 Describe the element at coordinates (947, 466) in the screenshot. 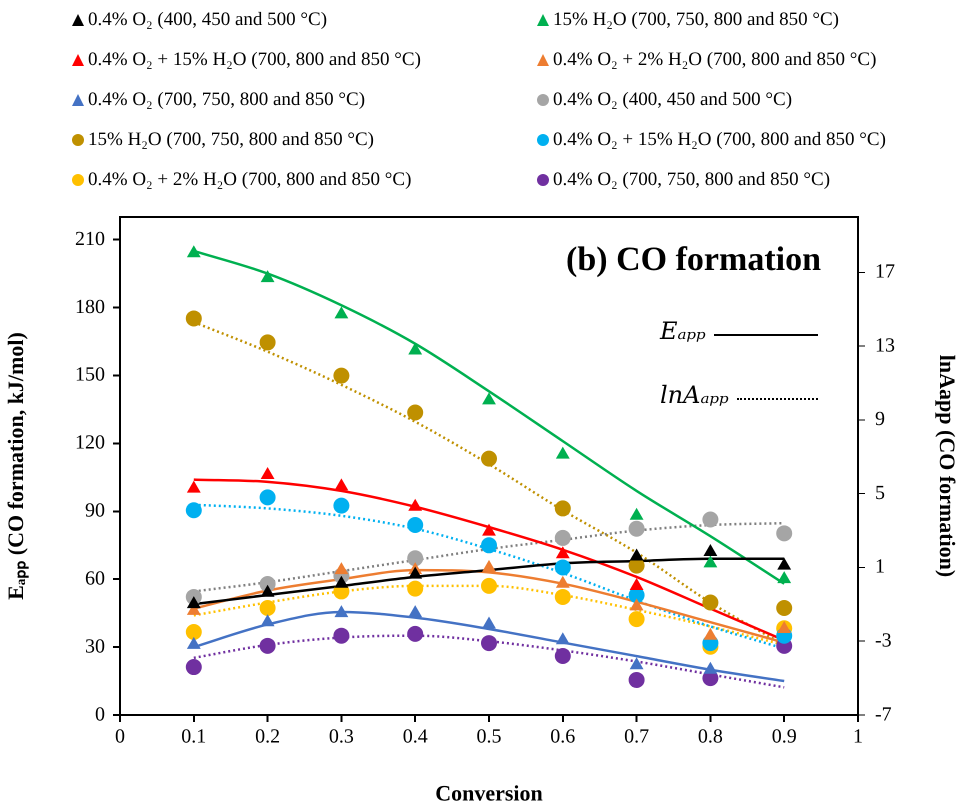

I see `y2-axis-title: lnAapp (CO formation)` at that location.